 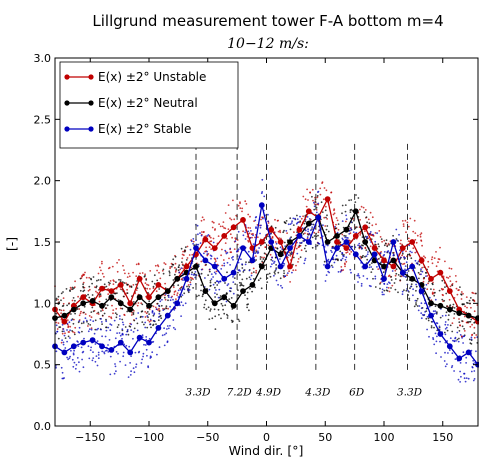 I want to click on x-tick-label: 100, so click(x=384, y=437).